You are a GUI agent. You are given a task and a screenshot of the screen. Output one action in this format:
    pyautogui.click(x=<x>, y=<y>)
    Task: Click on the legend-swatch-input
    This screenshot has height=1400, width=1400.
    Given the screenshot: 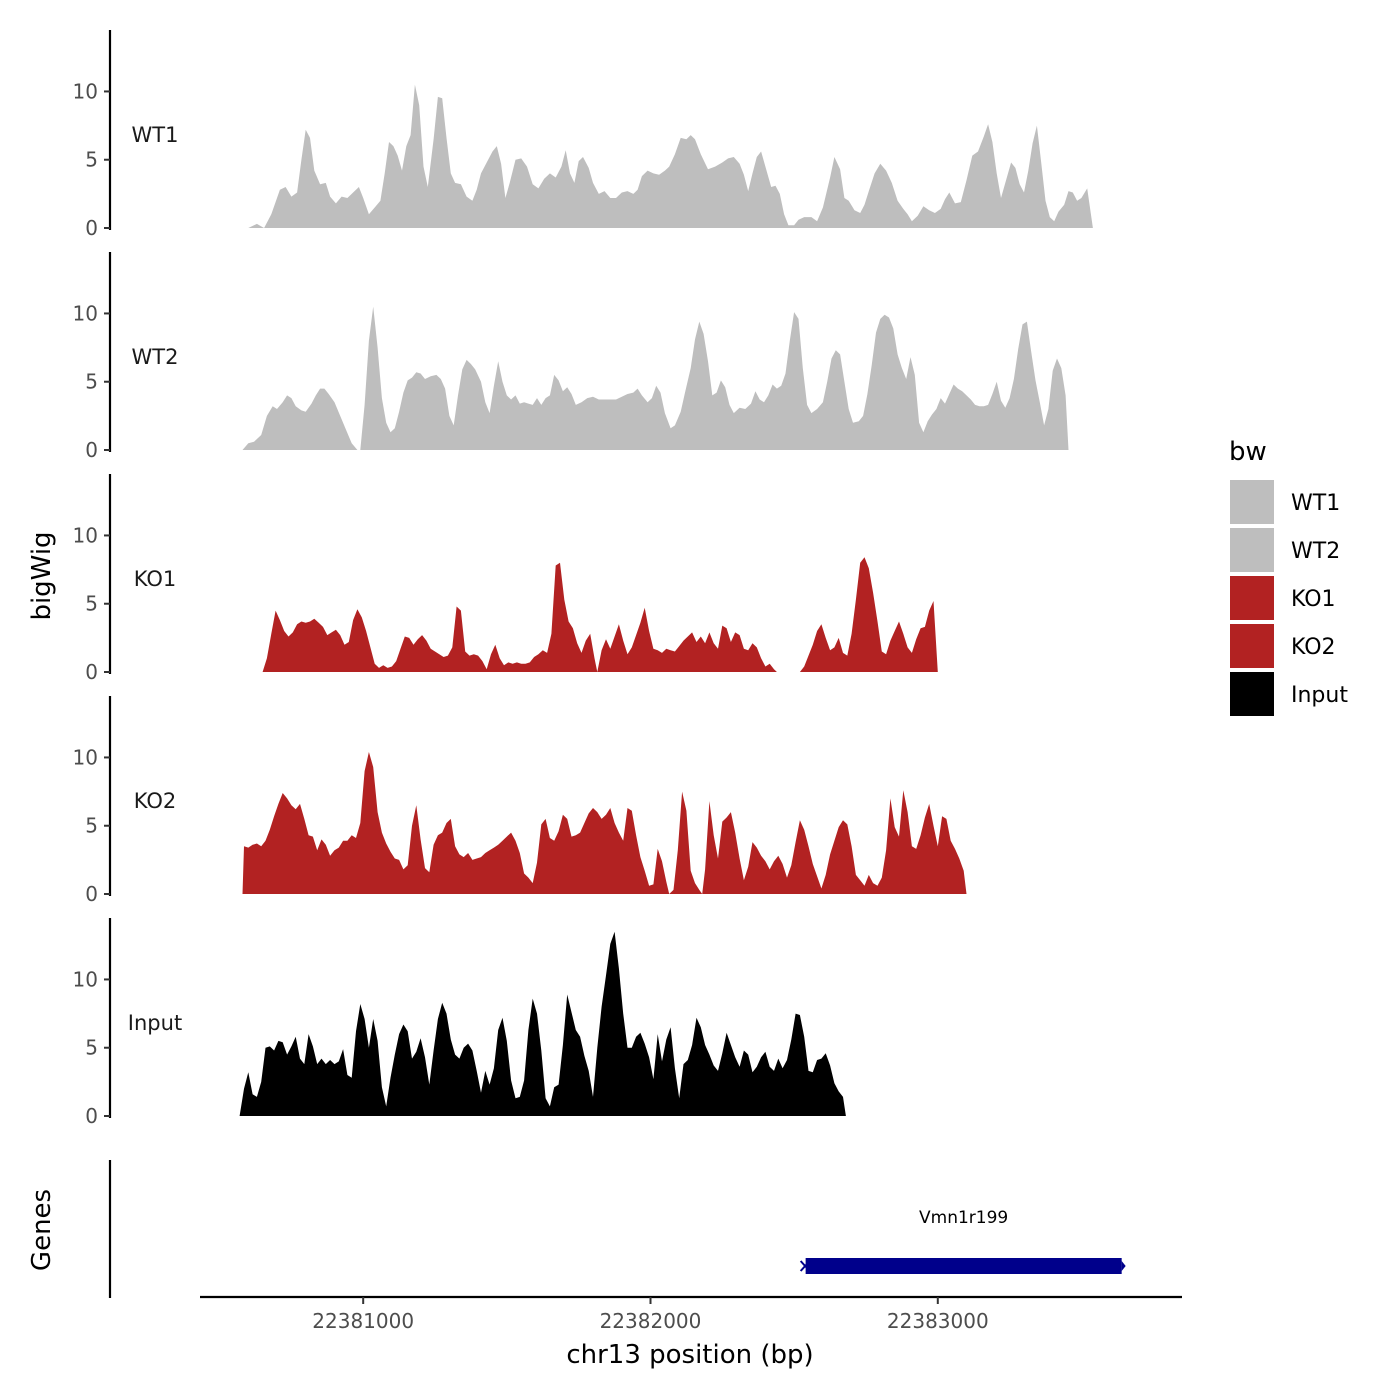 What is the action you would take?
    pyautogui.click(x=1252, y=694)
    